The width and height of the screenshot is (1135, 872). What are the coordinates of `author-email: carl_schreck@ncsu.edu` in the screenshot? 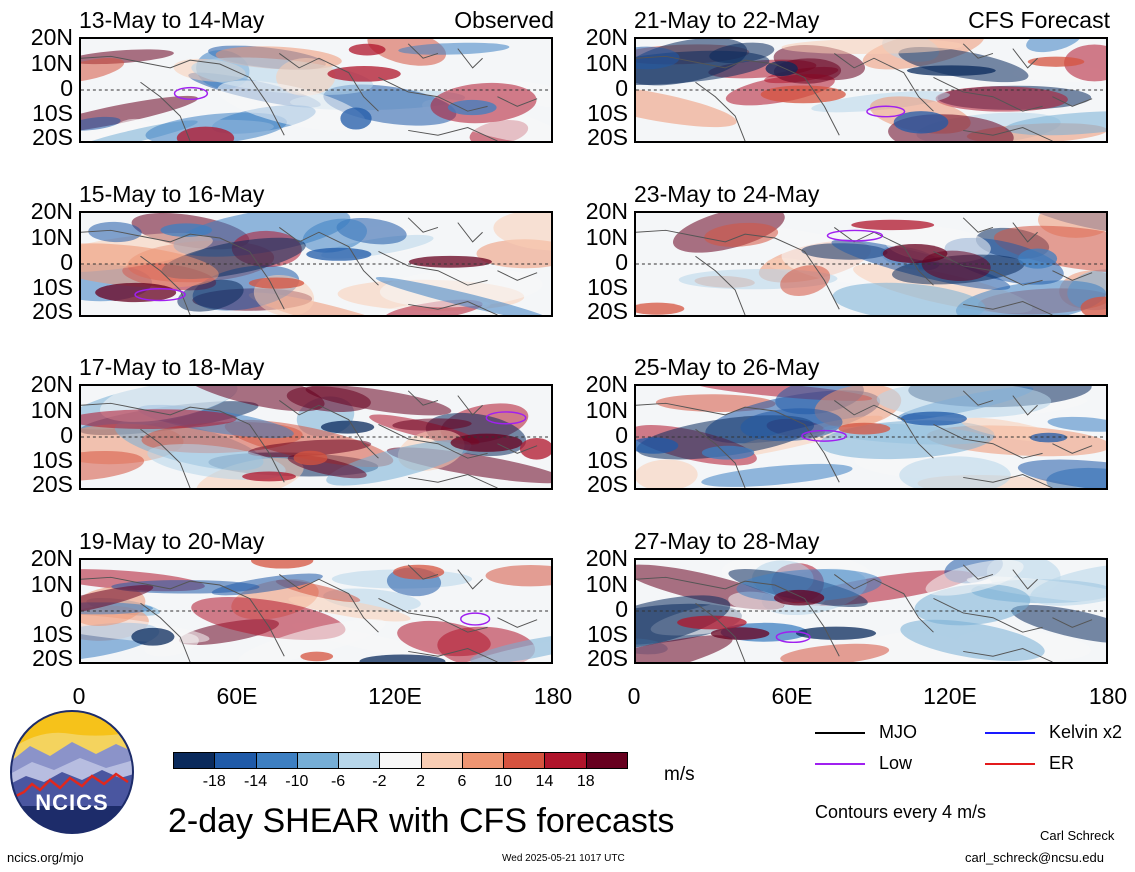 It's located at (1034, 857).